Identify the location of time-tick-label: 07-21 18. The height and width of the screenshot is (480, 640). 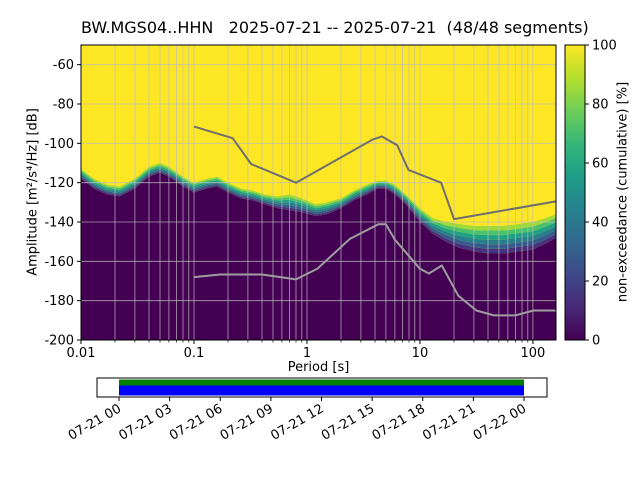
(399, 422).